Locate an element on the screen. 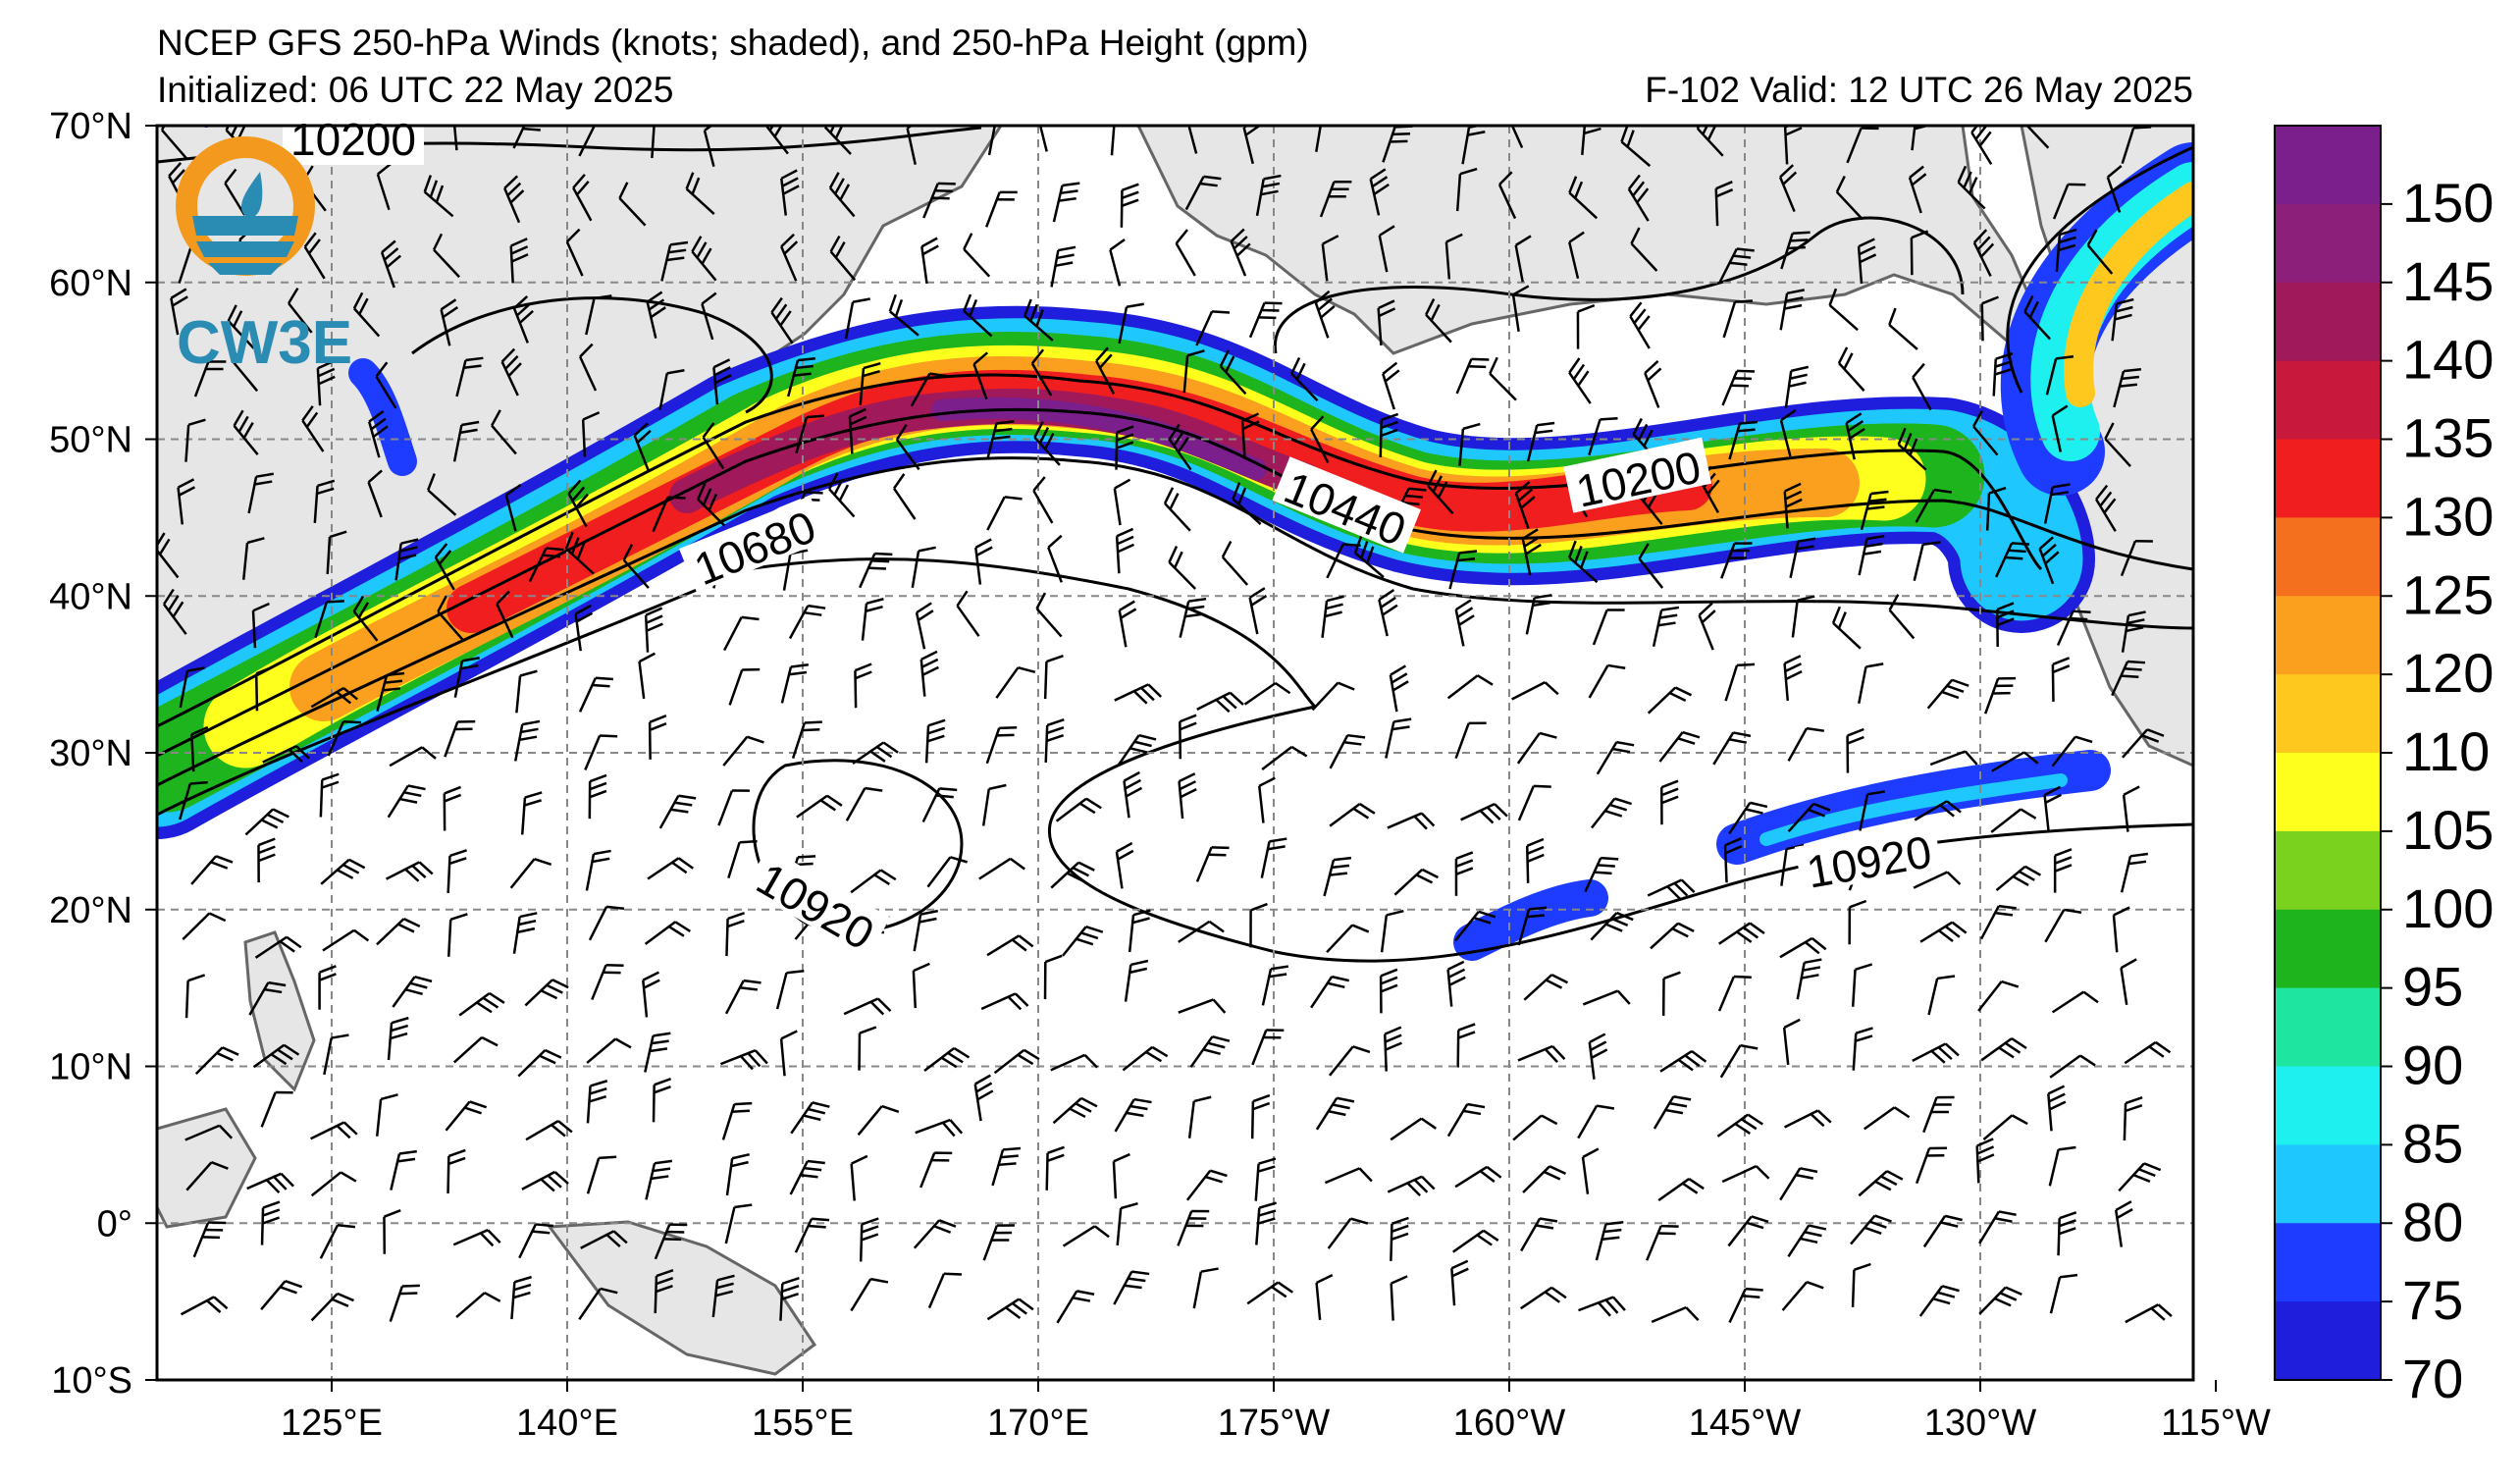  colorbar-label: 80 is located at coordinates (2432, 1221).